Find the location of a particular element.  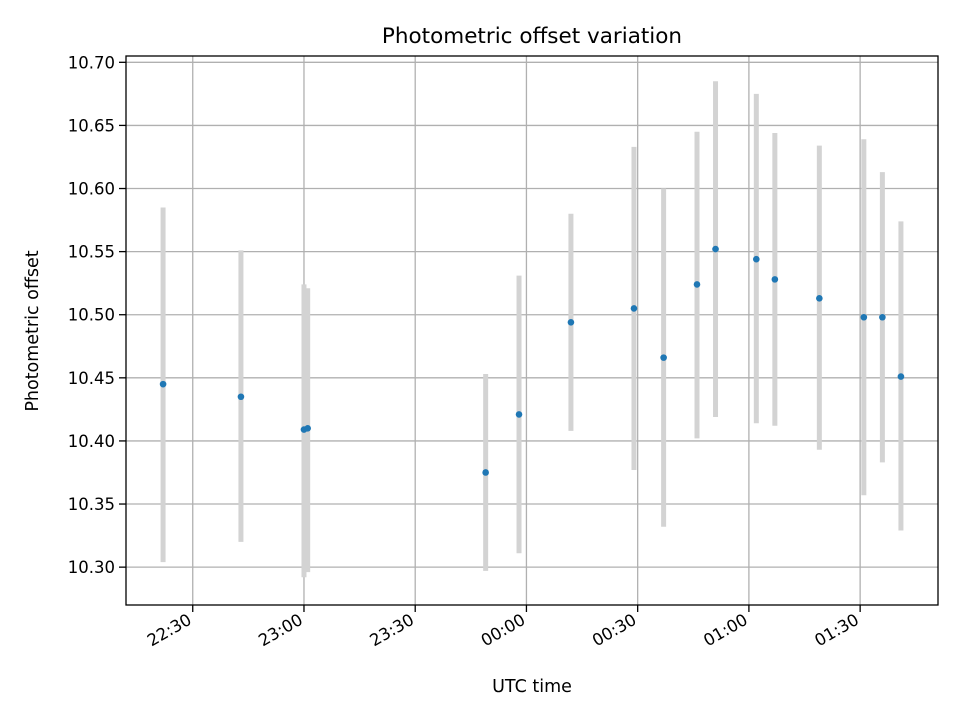

y-tick-label: 10.35 is located at coordinates (91, 504).